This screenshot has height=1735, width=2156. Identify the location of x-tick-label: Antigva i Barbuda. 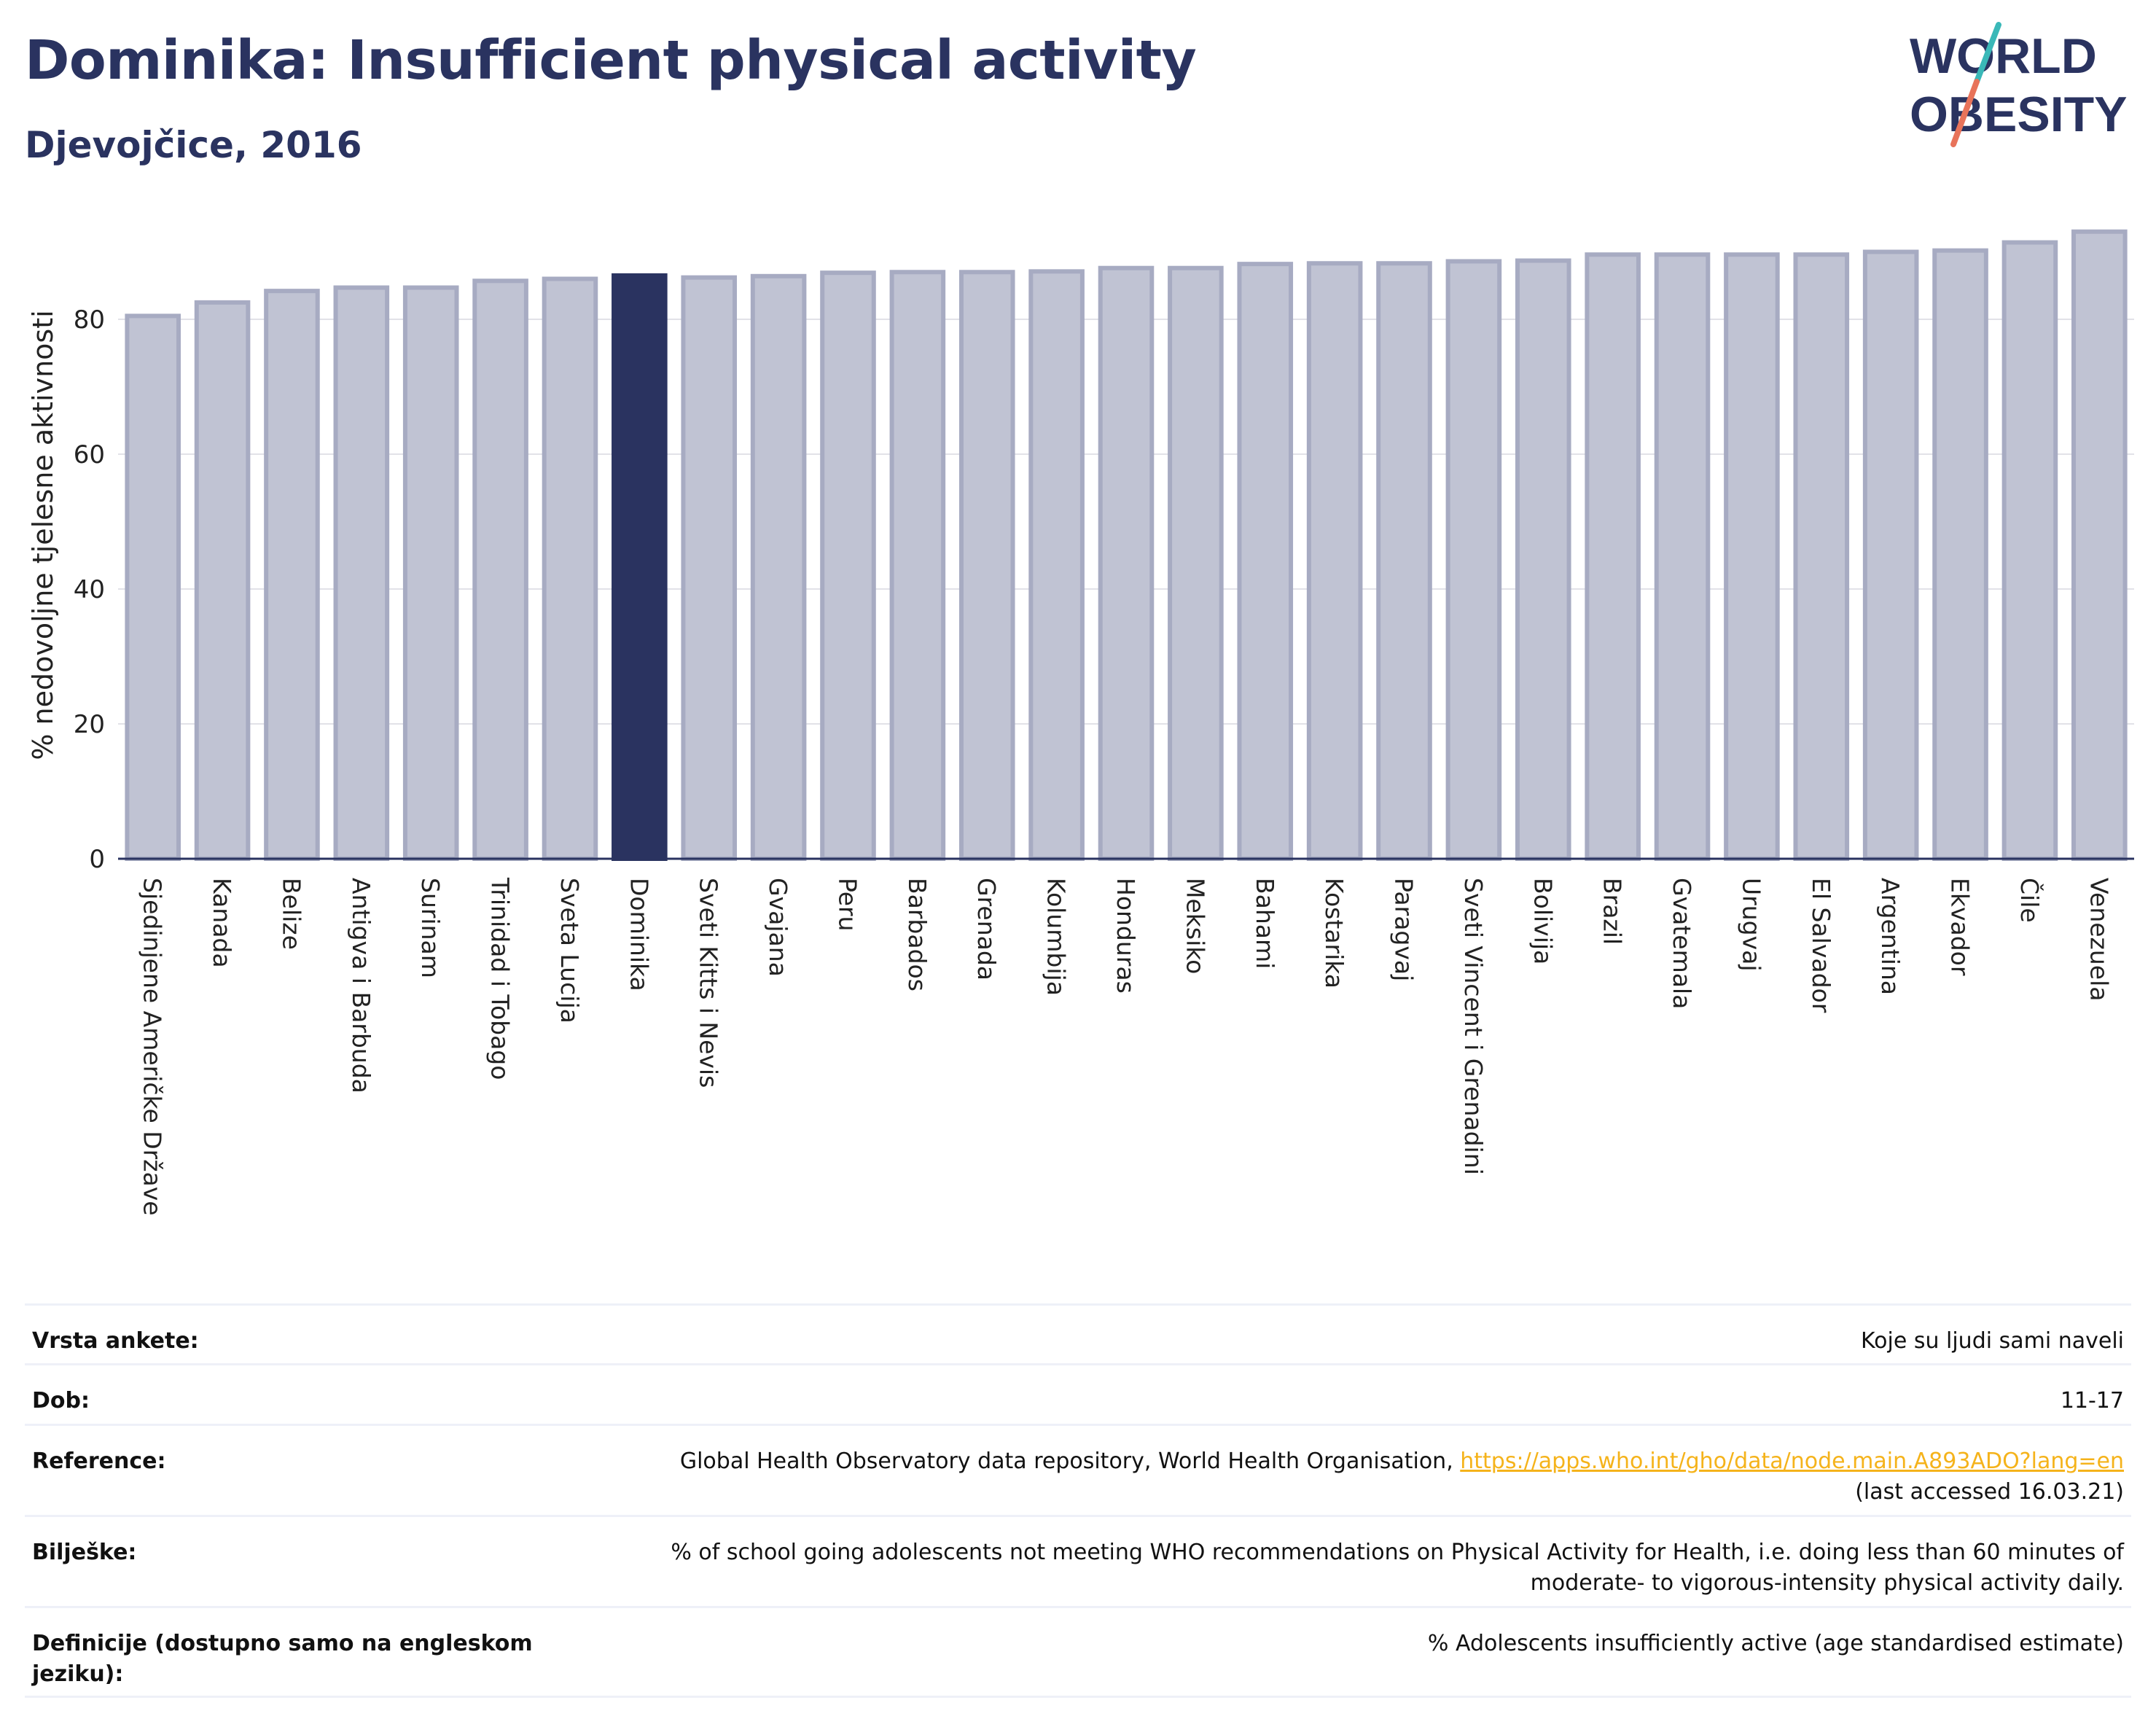
(361, 986).